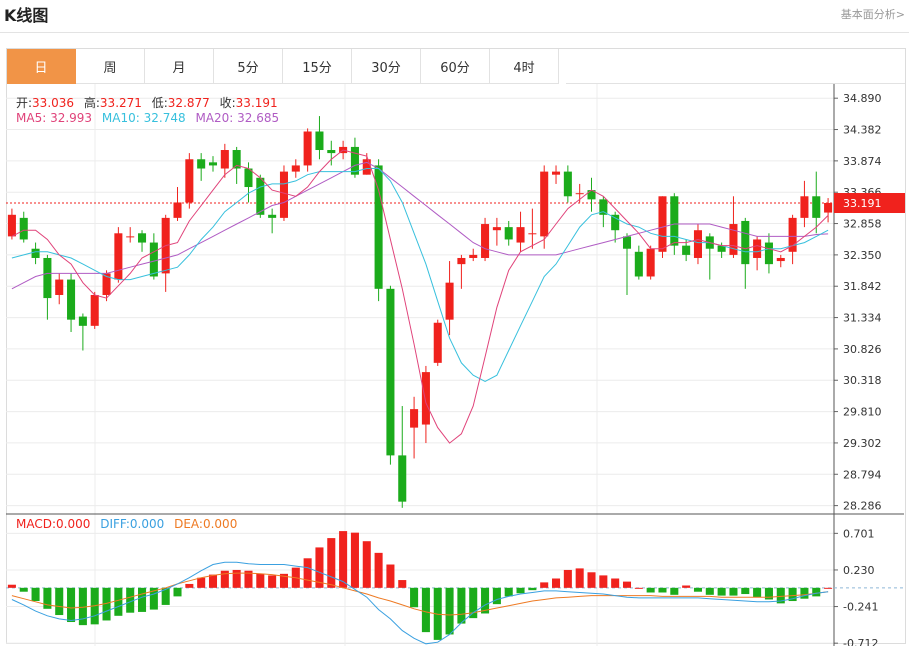 The height and width of the screenshot is (646, 909). I want to click on current-price-tag, so click(869, 203).